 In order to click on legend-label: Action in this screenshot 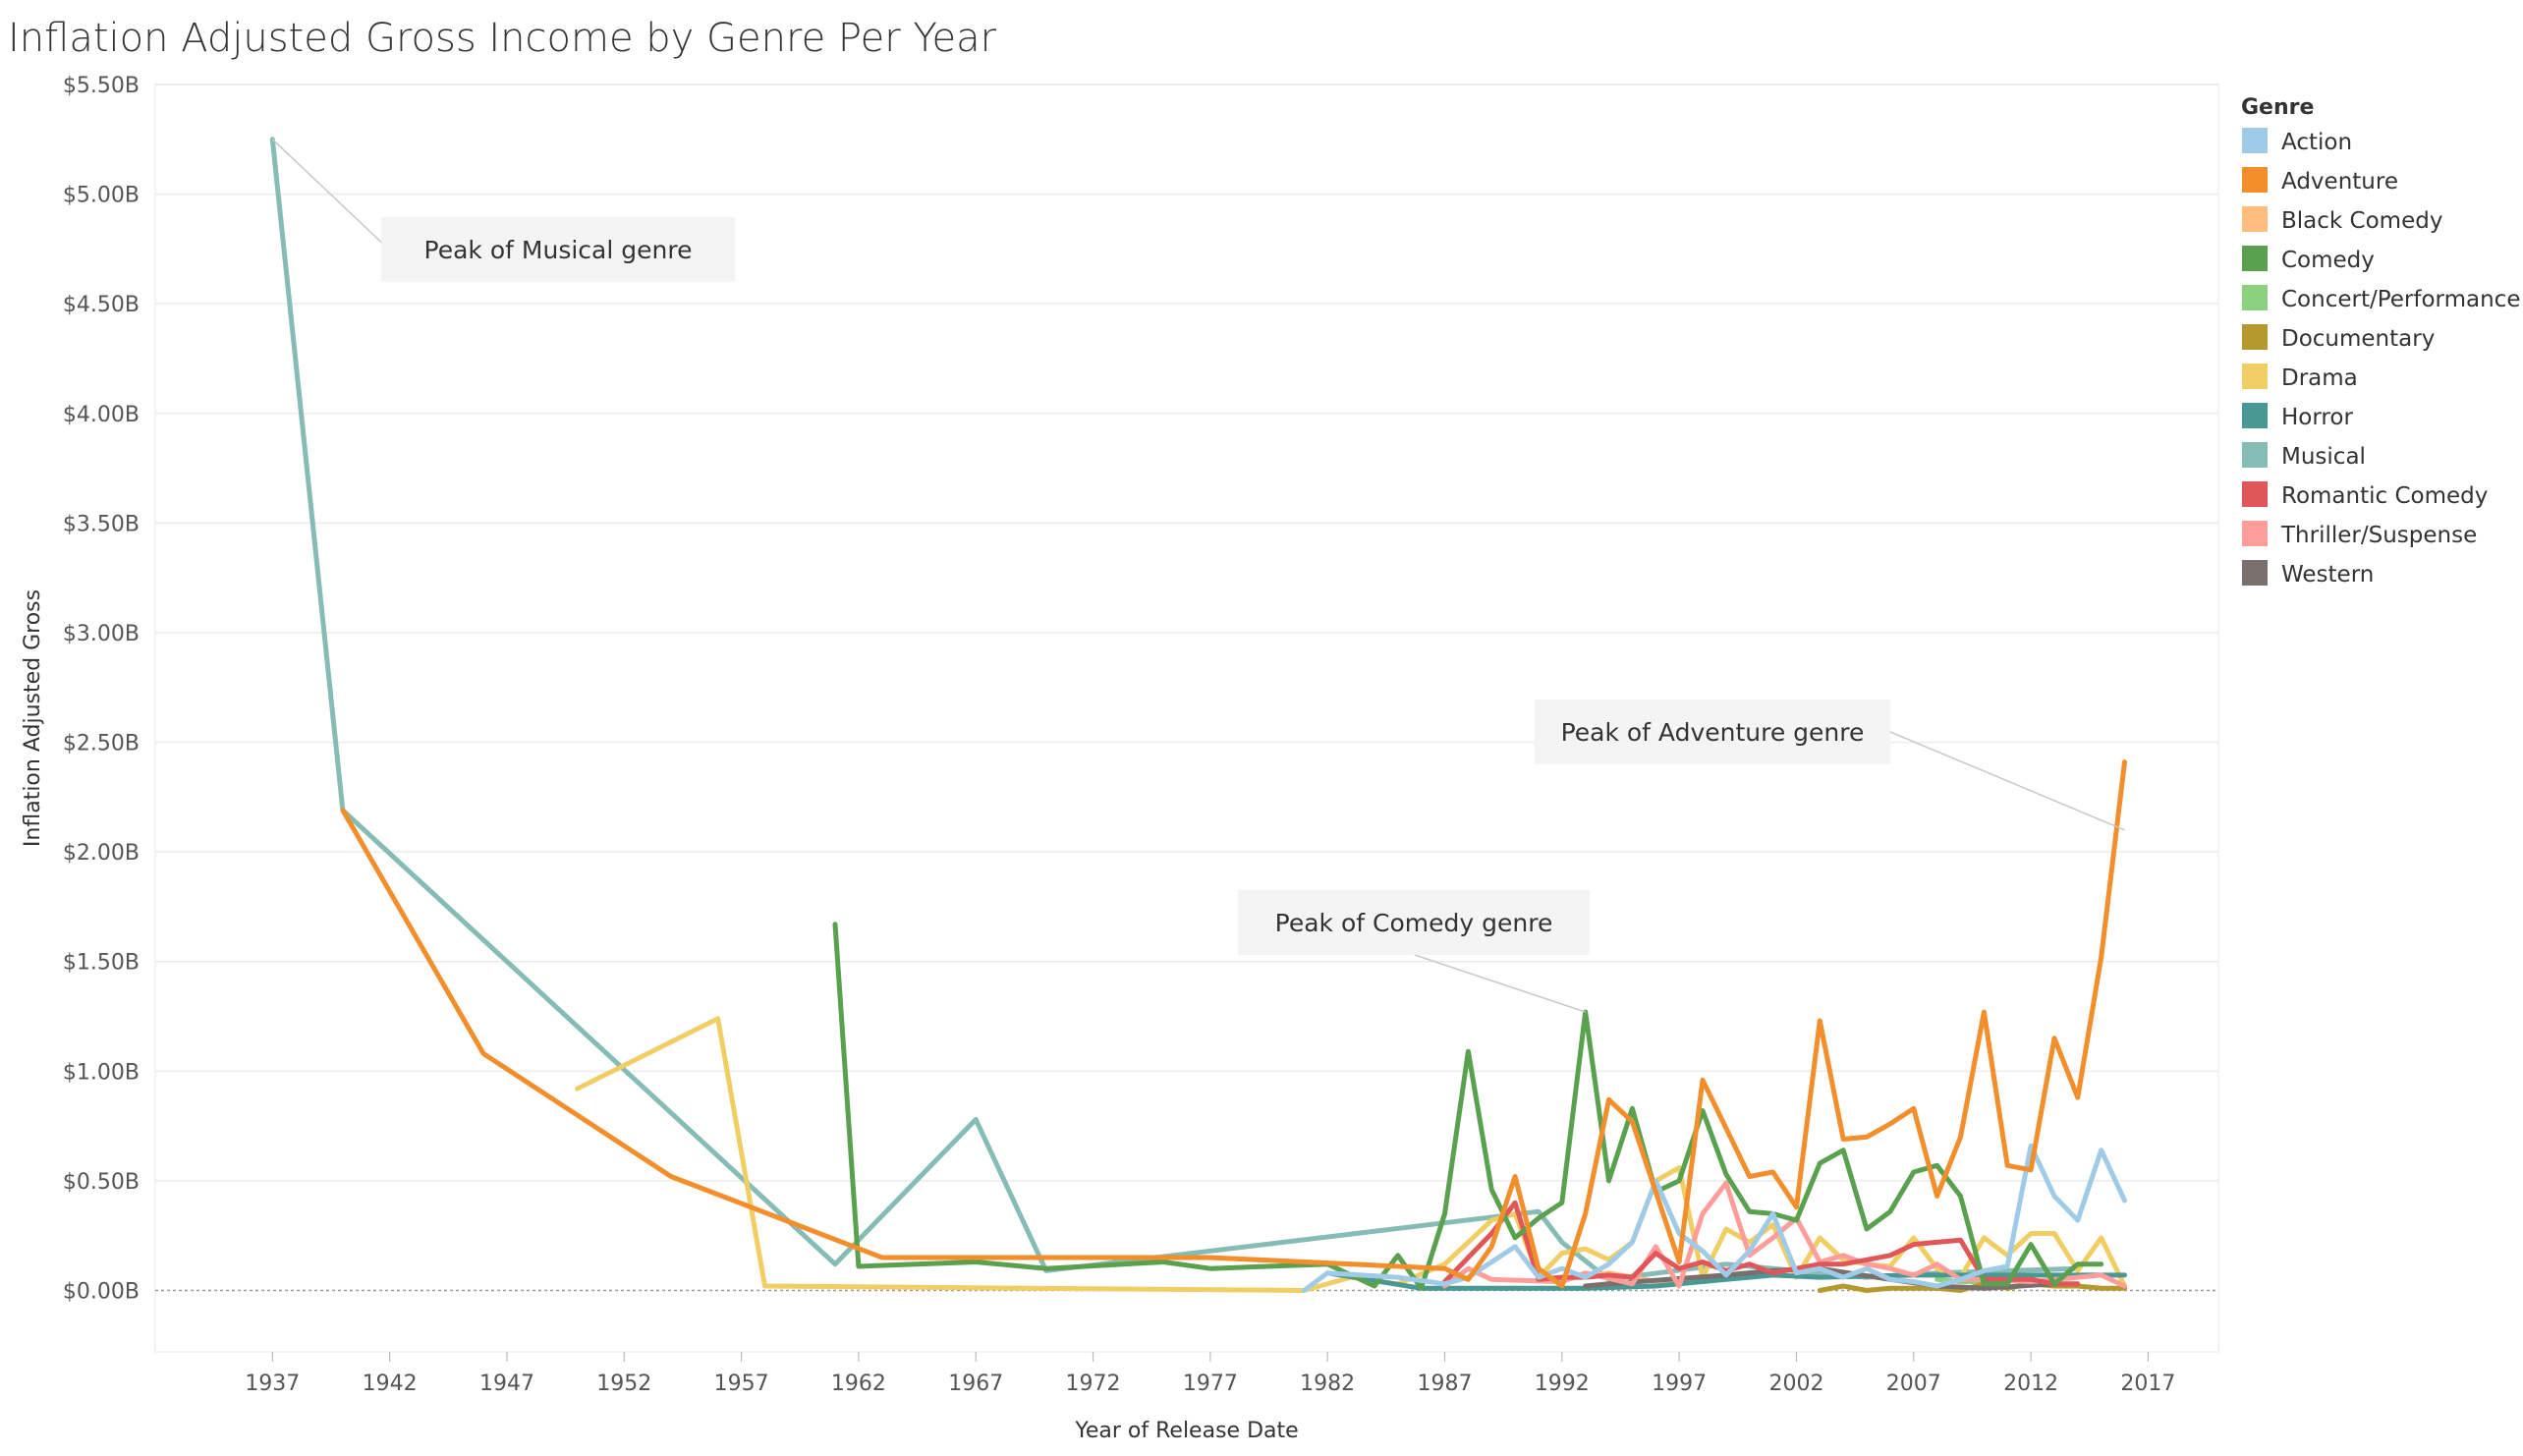, I will do `click(2316, 142)`.